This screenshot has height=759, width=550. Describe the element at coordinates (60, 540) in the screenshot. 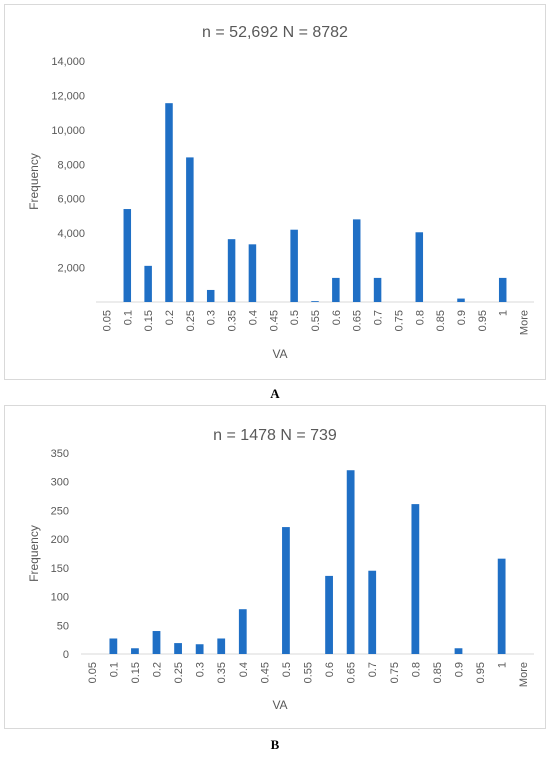

I see `y-tick-label: 200` at that location.